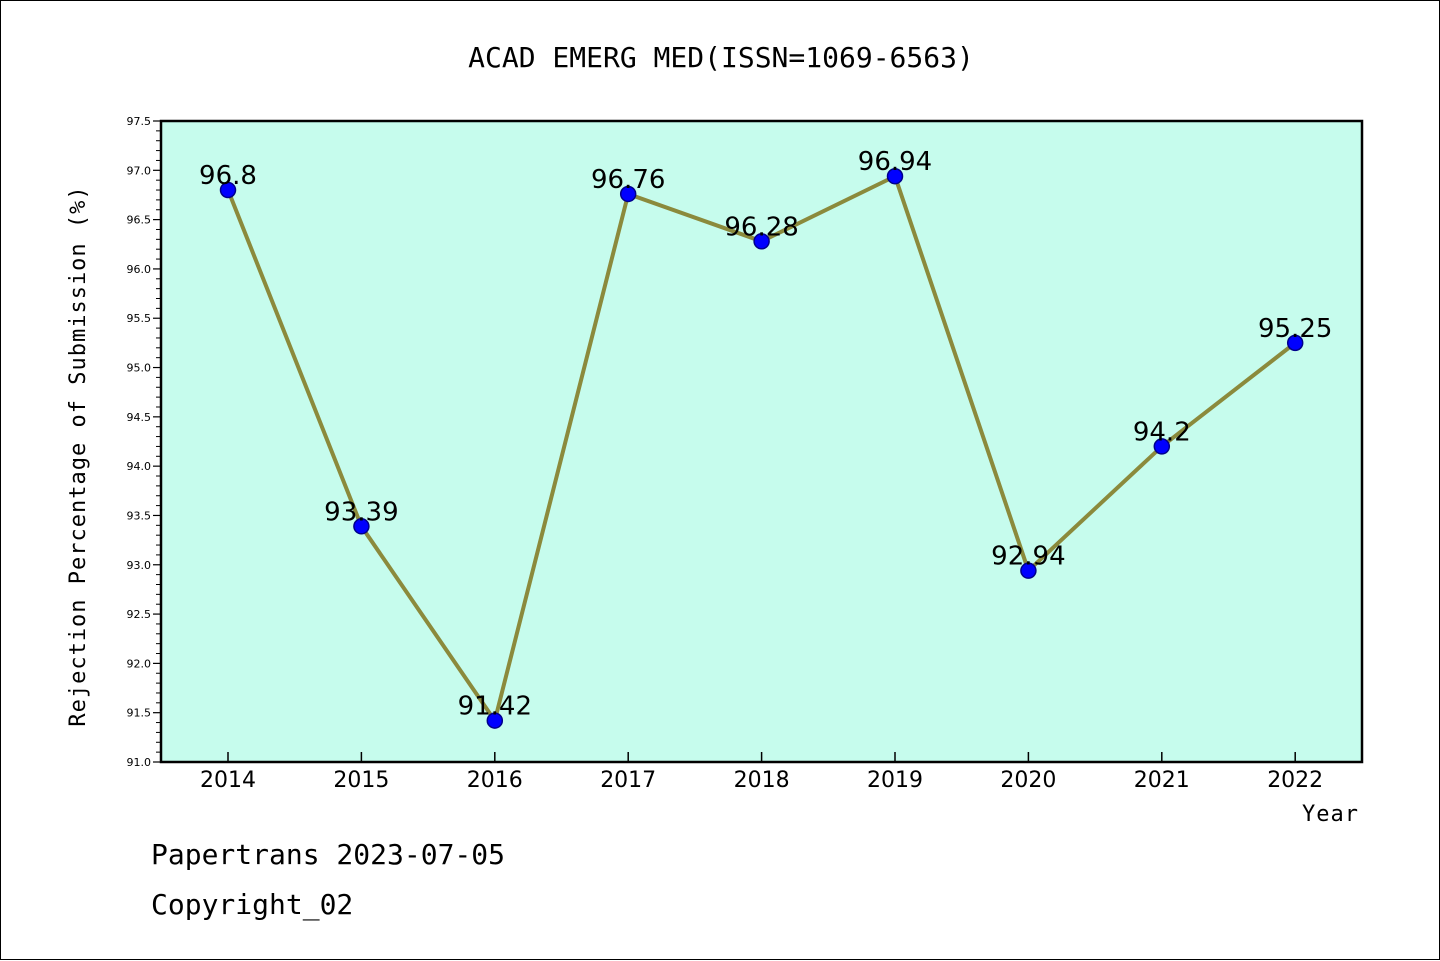 Image resolution: width=1440 pixels, height=961 pixels. What do you see at coordinates (1162, 780) in the screenshot?
I see `x-tick-label: 2021` at bounding box center [1162, 780].